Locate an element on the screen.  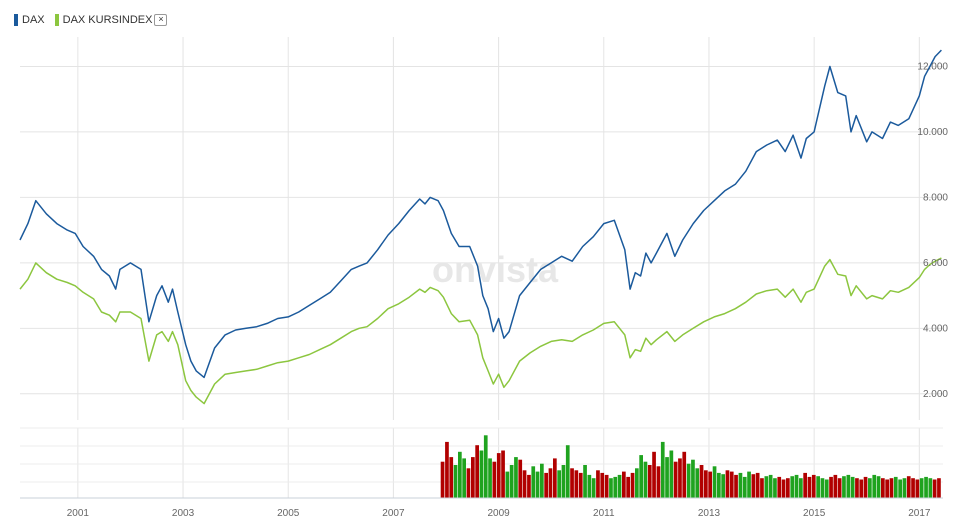
legend-item-dax: DAX is located at coordinates (29, 20).